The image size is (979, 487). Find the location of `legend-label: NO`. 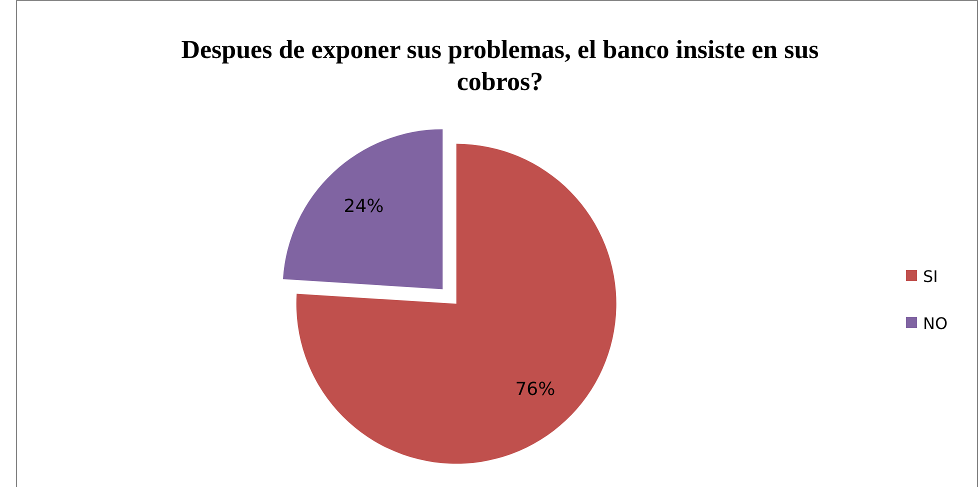

legend-label: NO is located at coordinates (935, 323).